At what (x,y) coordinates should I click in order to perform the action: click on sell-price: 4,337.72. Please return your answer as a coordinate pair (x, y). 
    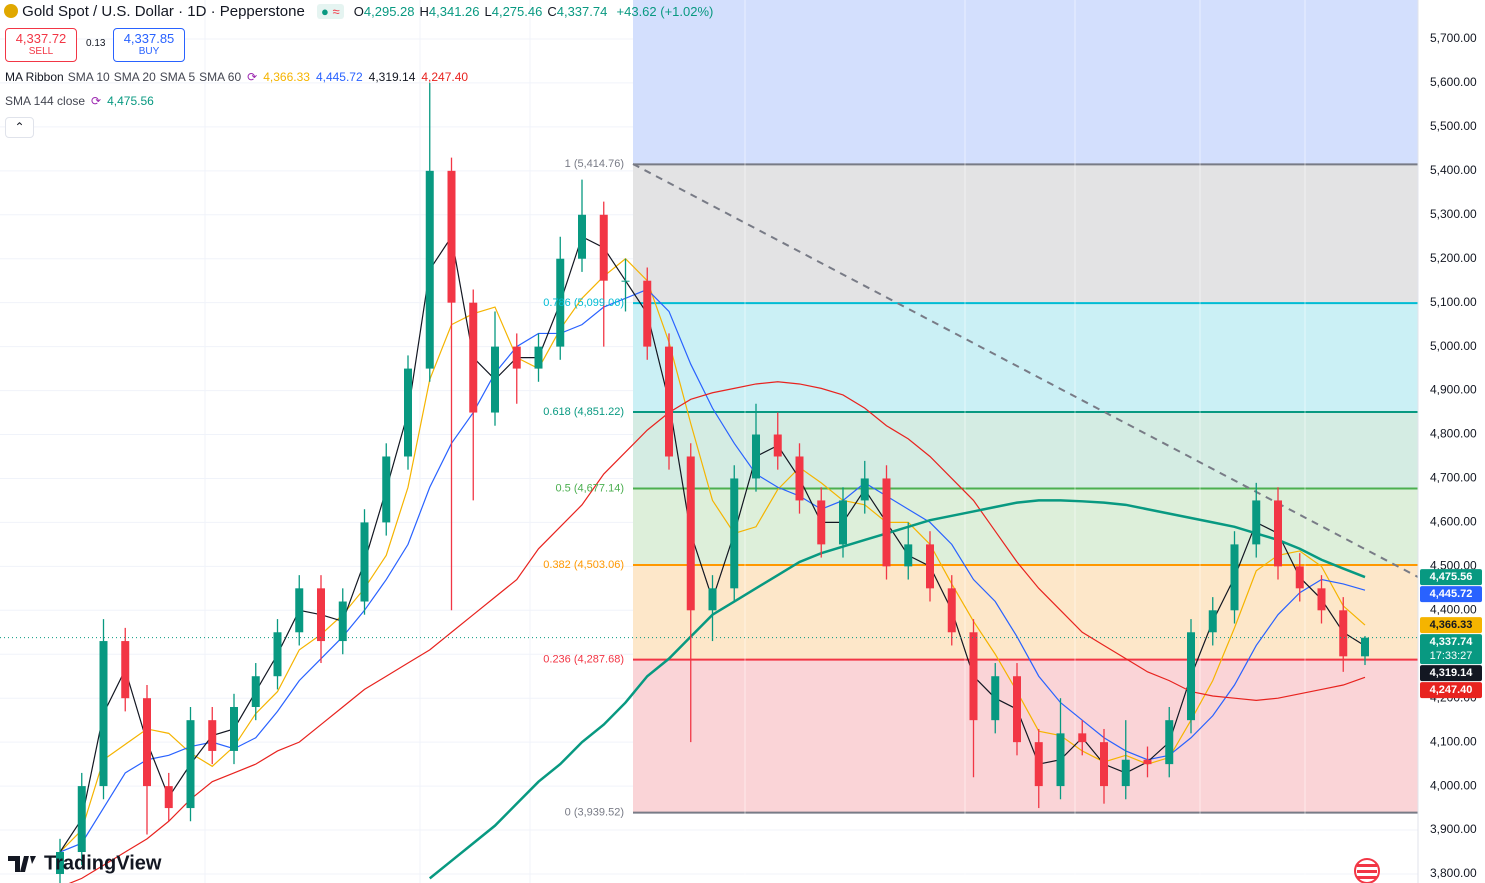
    Looking at the image, I should click on (41, 38).